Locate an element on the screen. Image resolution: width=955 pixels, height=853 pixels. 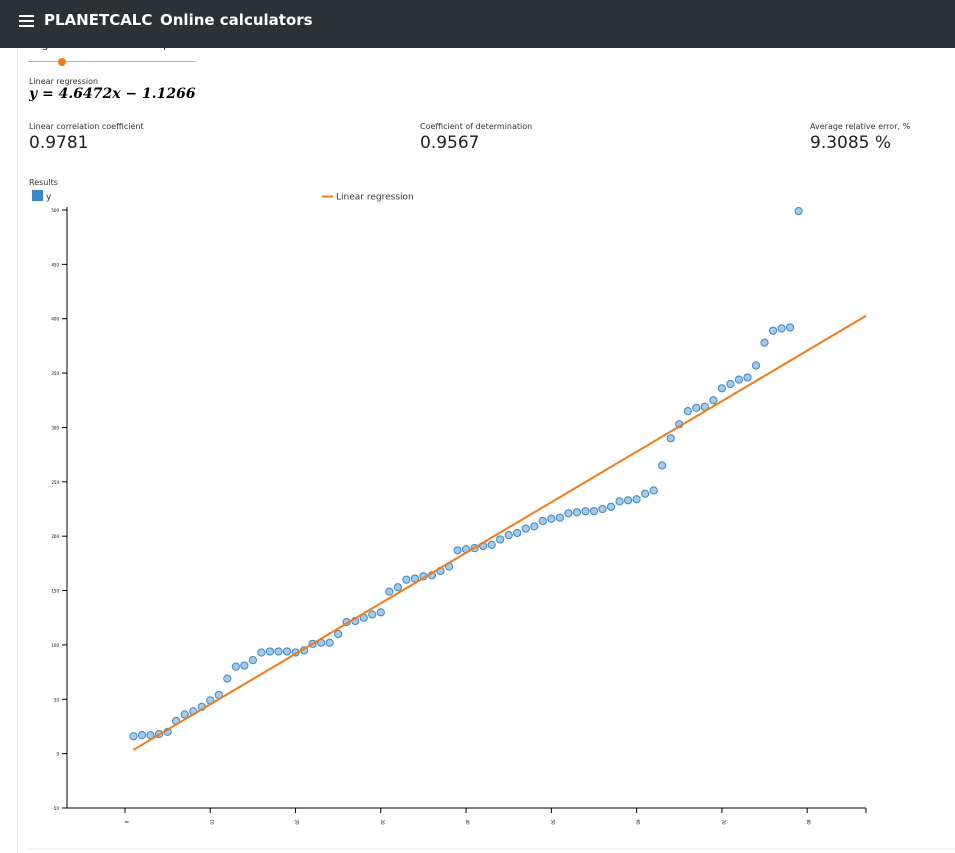
formula-label: Linear regression is located at coordinates (64, 81).